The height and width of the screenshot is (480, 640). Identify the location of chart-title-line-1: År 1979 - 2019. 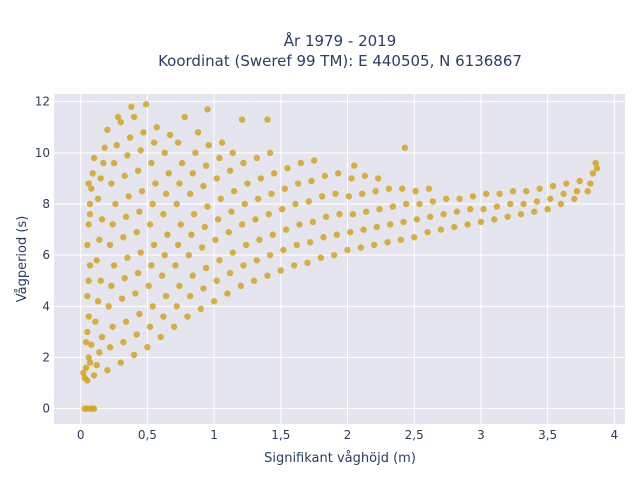
(340, 40).